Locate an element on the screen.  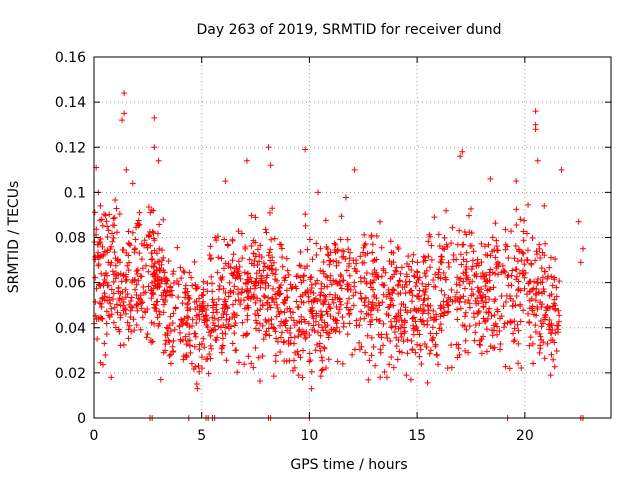
x-tick-label: 0 is located at coordinates (94, 436).